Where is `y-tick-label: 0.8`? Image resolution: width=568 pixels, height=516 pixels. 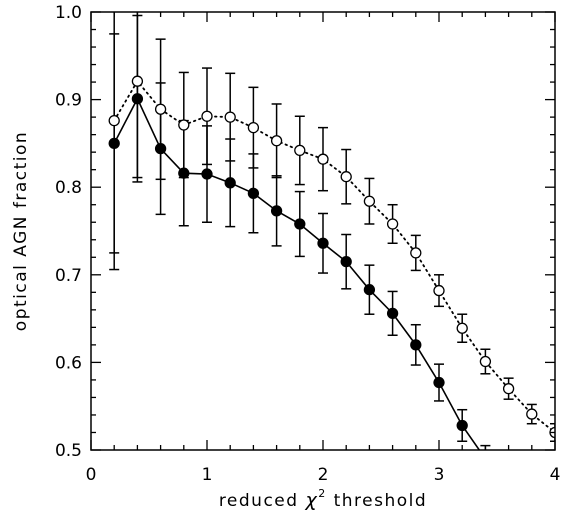
y-tick-label: 0.8 is located at coordinates (68, 188).